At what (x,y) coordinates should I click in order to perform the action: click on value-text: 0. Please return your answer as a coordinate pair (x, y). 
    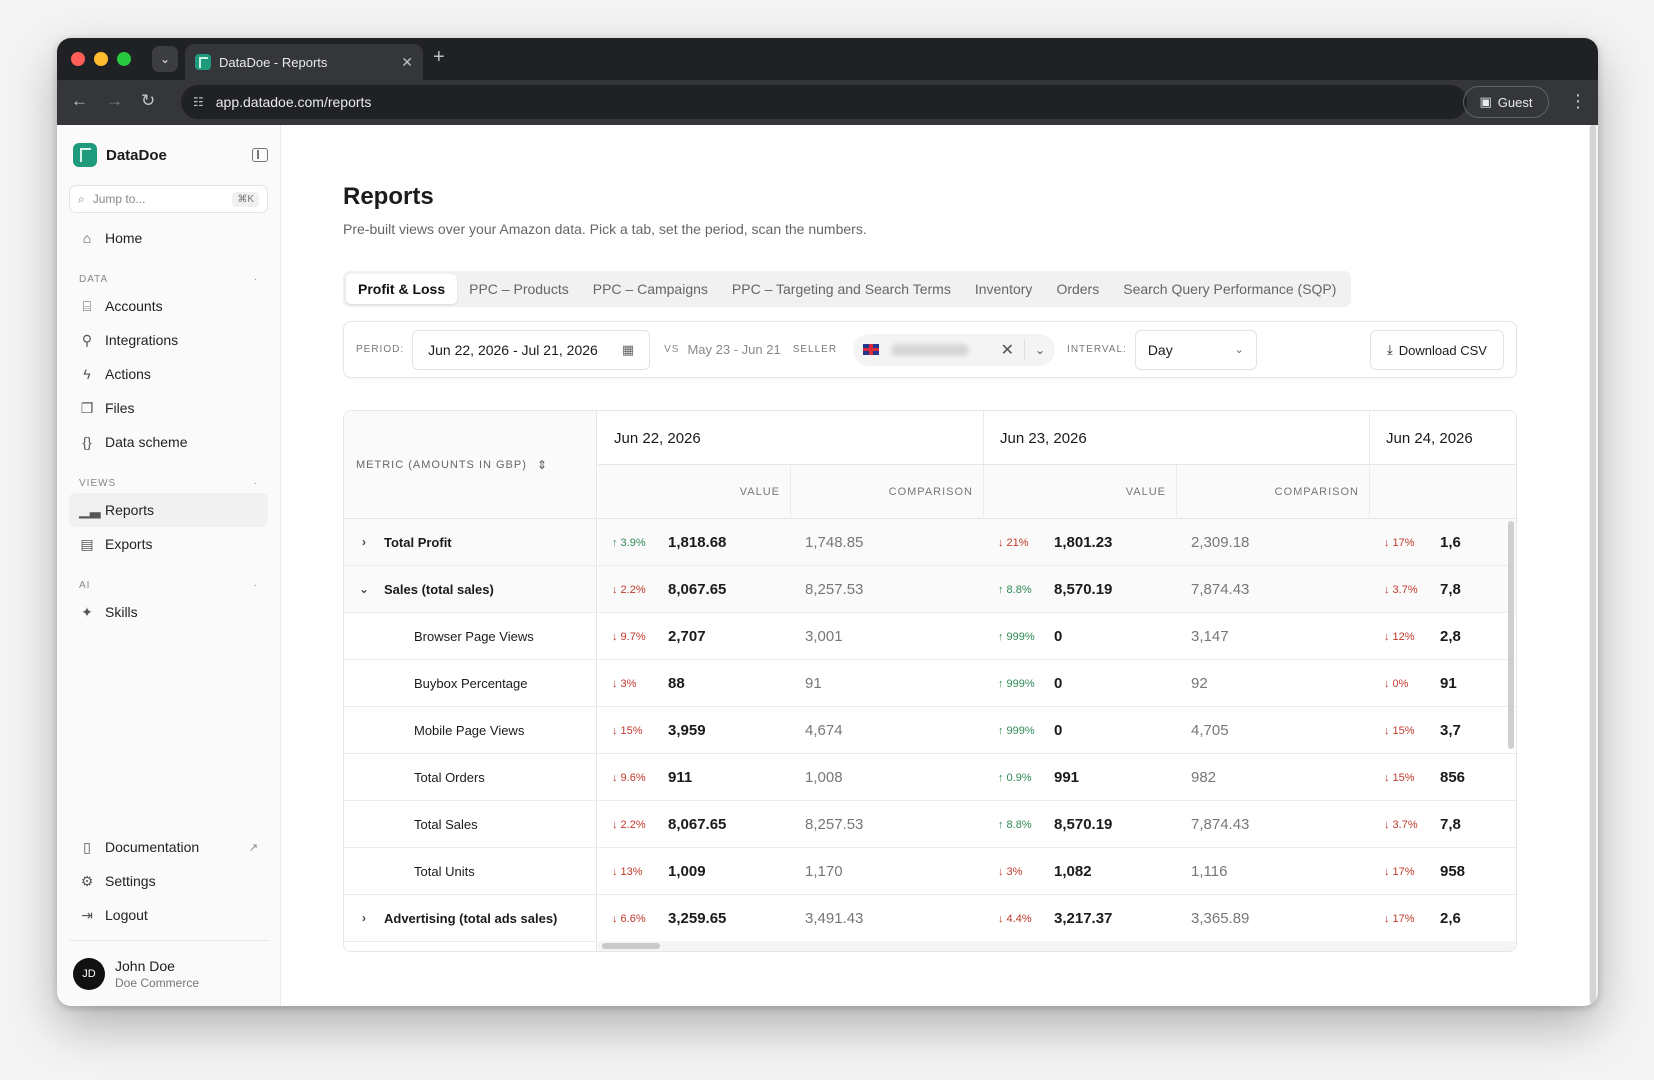
    Looking at the image, I should click on (1058, 636).